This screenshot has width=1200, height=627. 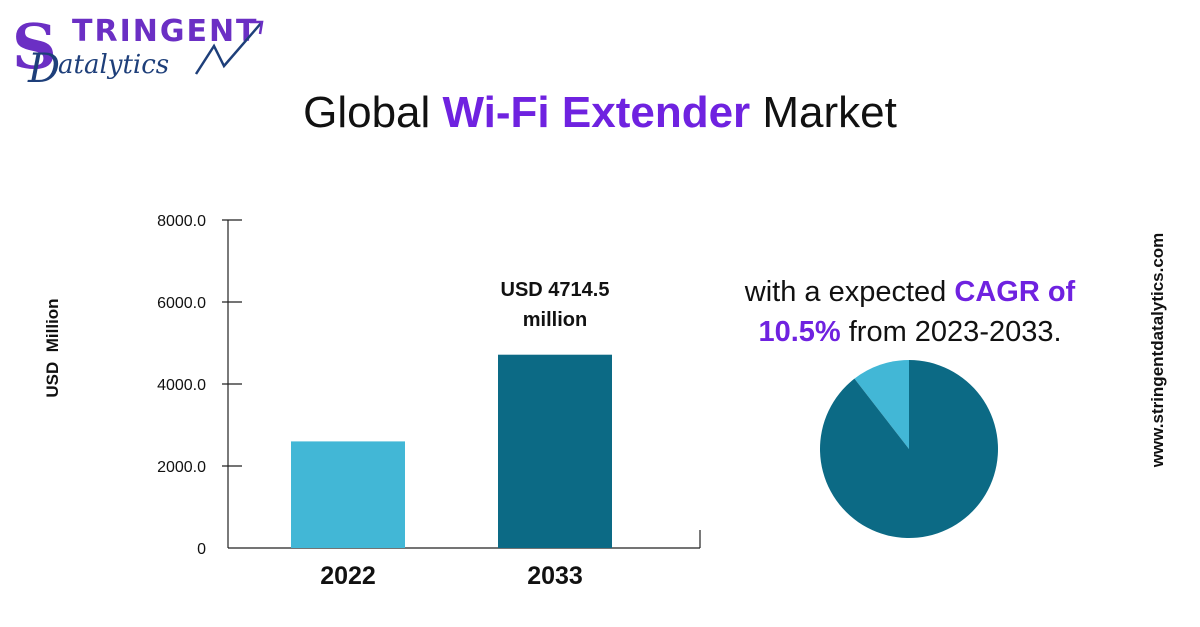 I want to click on bar-2033, so click(x=555, y=451).